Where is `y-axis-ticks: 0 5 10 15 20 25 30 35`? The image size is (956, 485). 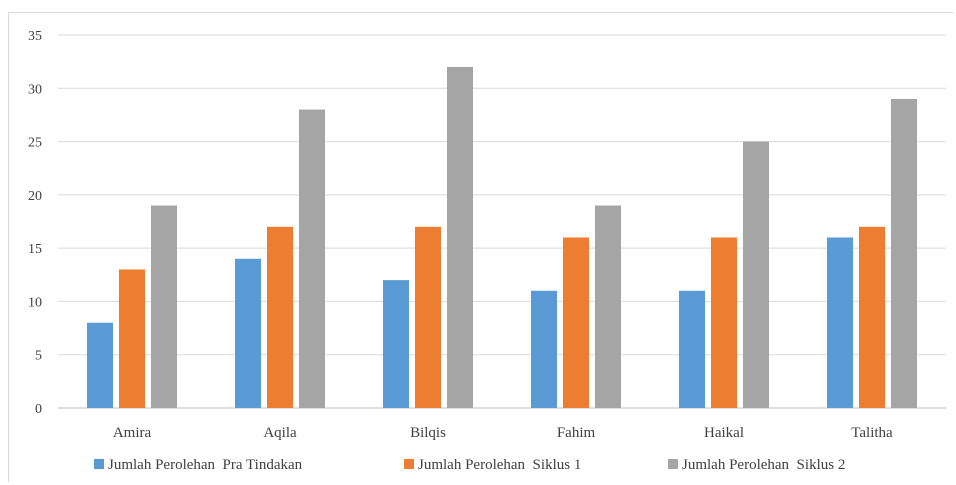 y-axis-ticks: 0 5 10 15 20 25 30 35 is located at coordinates (35, 223).